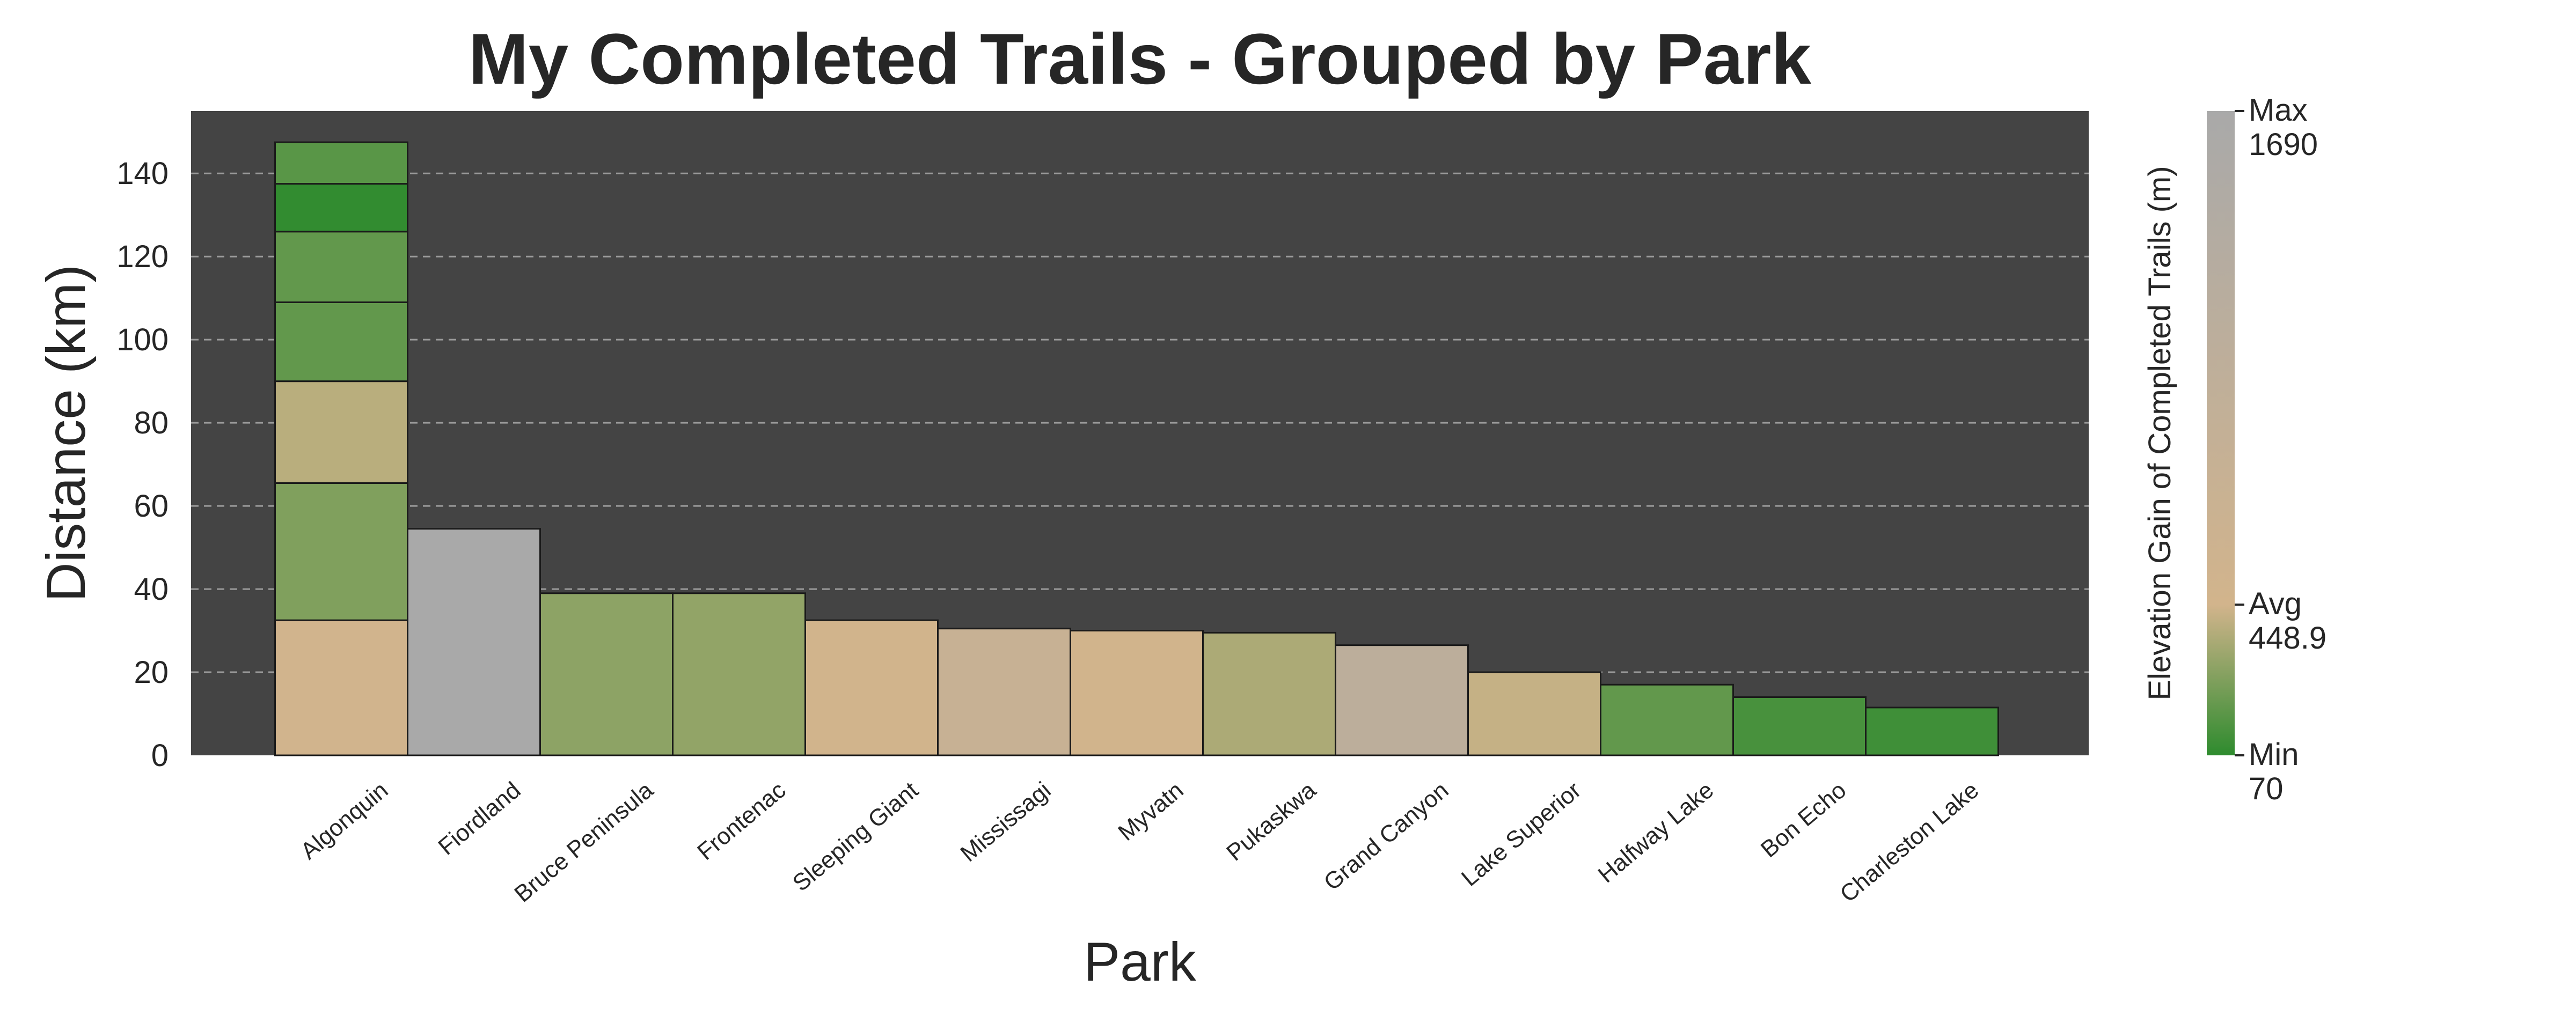 Image resolution: width=2576 pixels, height=1030 pixels. What do you see at coordinates (160, 756) in the screenshot?
I see `y-tick-label: 0` at bounding box center [160, 756].